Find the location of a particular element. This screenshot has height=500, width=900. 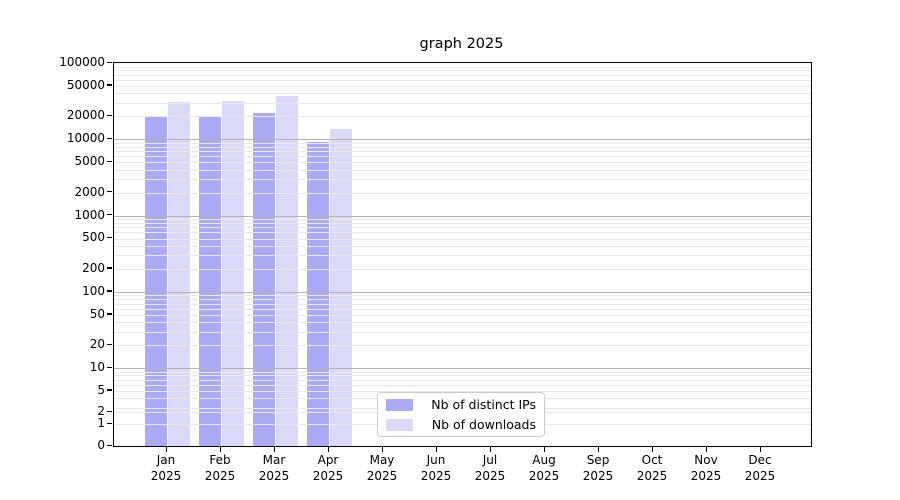

y-tick-label-500: 500 is located at coordinates (93, 237).